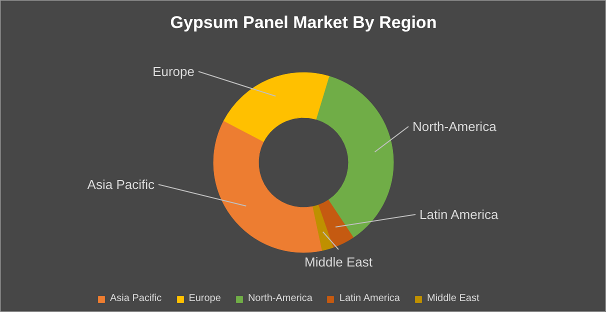  I want to click on legend-label: North-America, so click(280, 298).